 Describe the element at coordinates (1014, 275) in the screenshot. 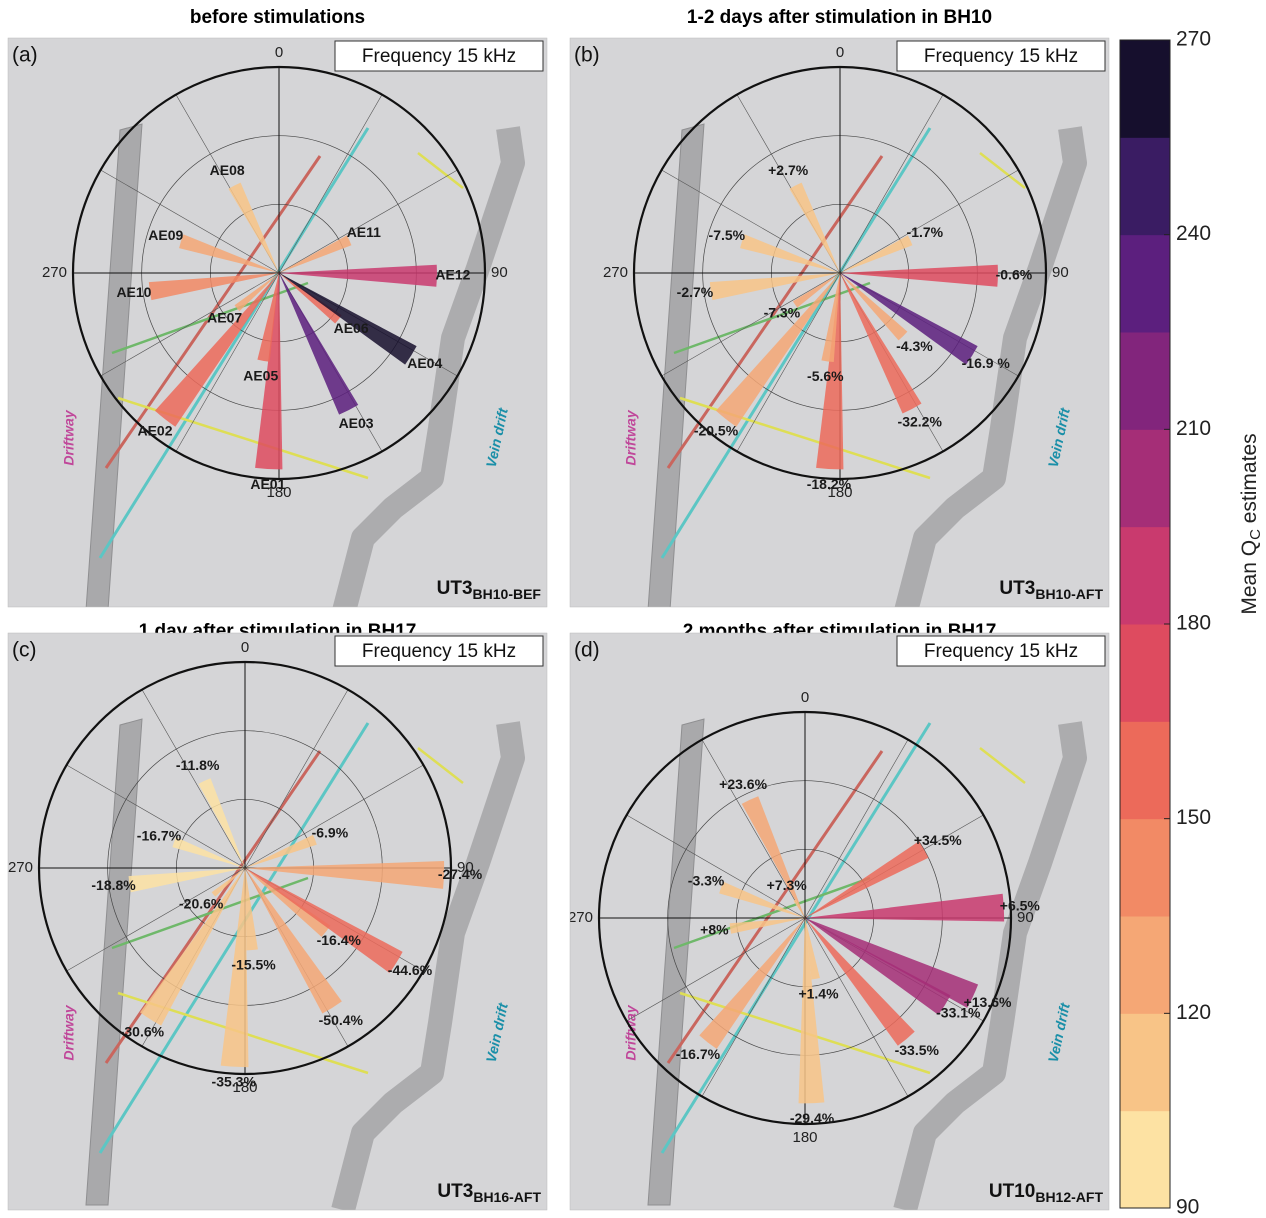

I see `wedge-label: -0.6%` at that location.